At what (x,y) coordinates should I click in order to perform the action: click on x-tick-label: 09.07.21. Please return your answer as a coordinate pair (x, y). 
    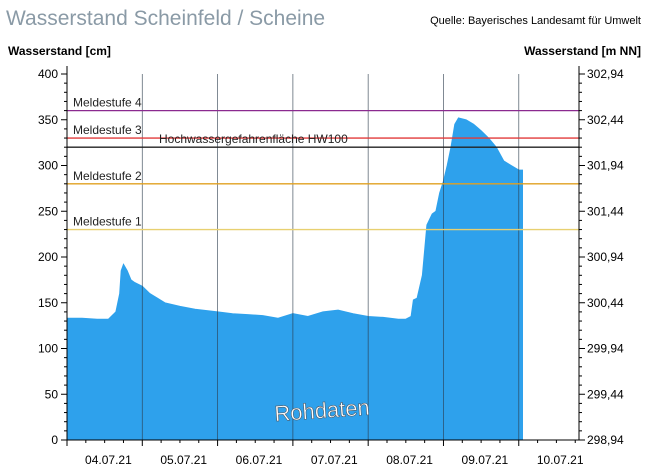
    Looking at the image, I should click on (485, 460).